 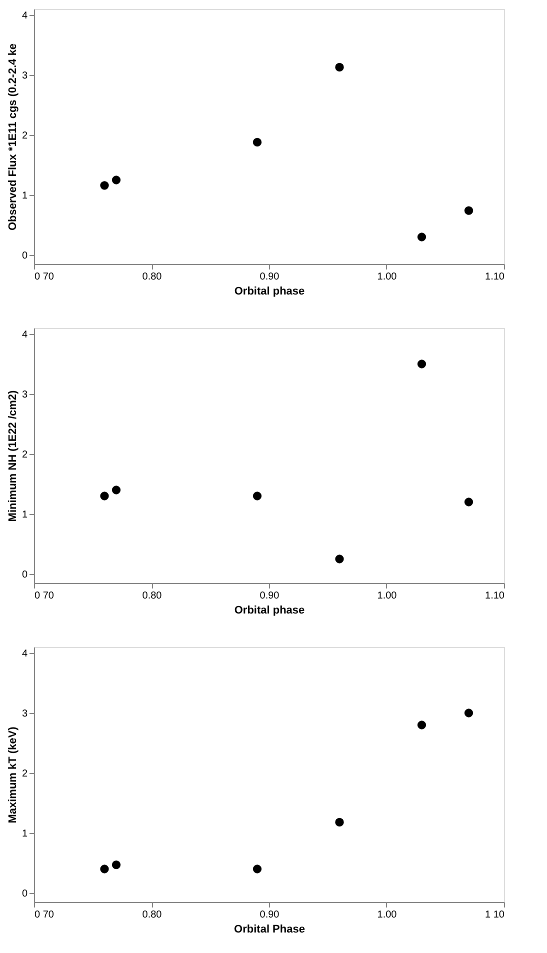 What do you see at coordinates (12, 775) in the screenshot?
I see `y-axis-title: Maximum kT (keV)` at bounding box center [12, 775].